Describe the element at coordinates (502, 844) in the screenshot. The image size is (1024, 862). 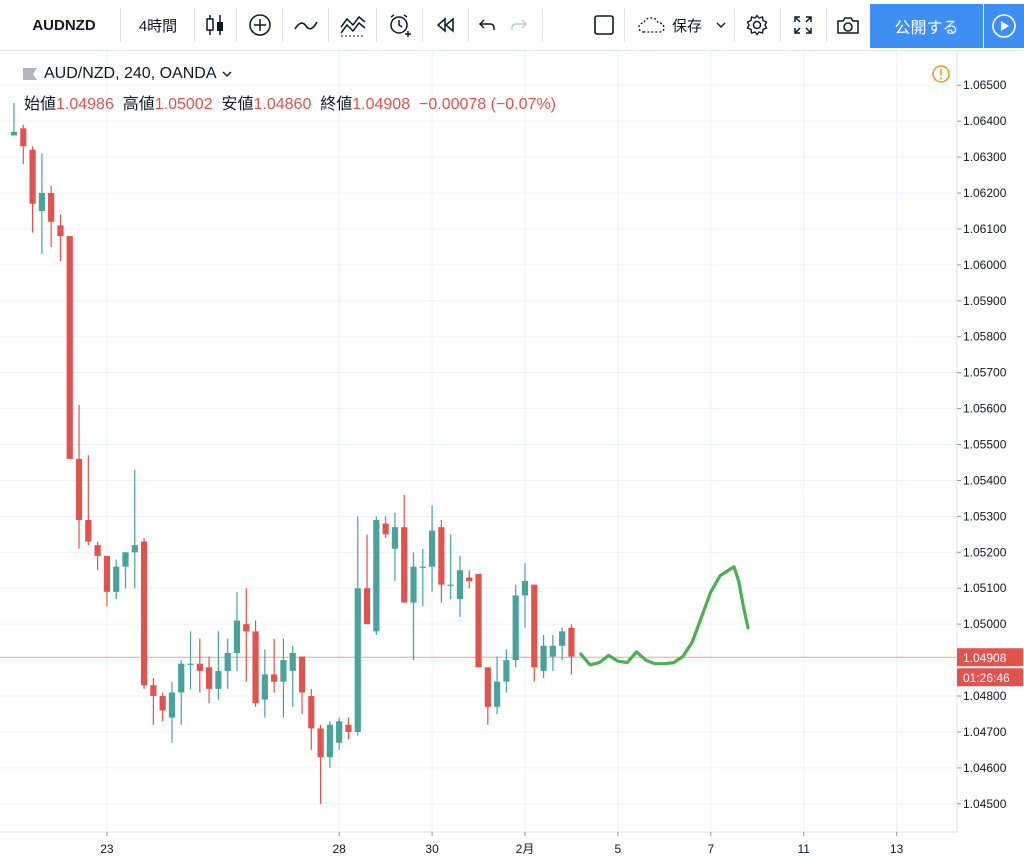
I see `time-axis: 23 28 30 2月 5 7 11 13` at that location.